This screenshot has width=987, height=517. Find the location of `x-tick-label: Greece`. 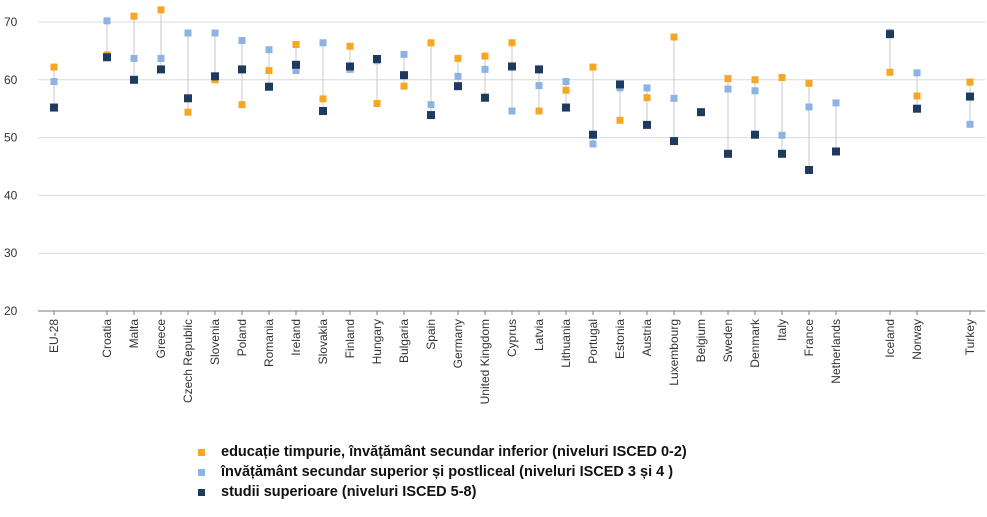

x-tick-label: Greece is located at coordinates (161, 339).